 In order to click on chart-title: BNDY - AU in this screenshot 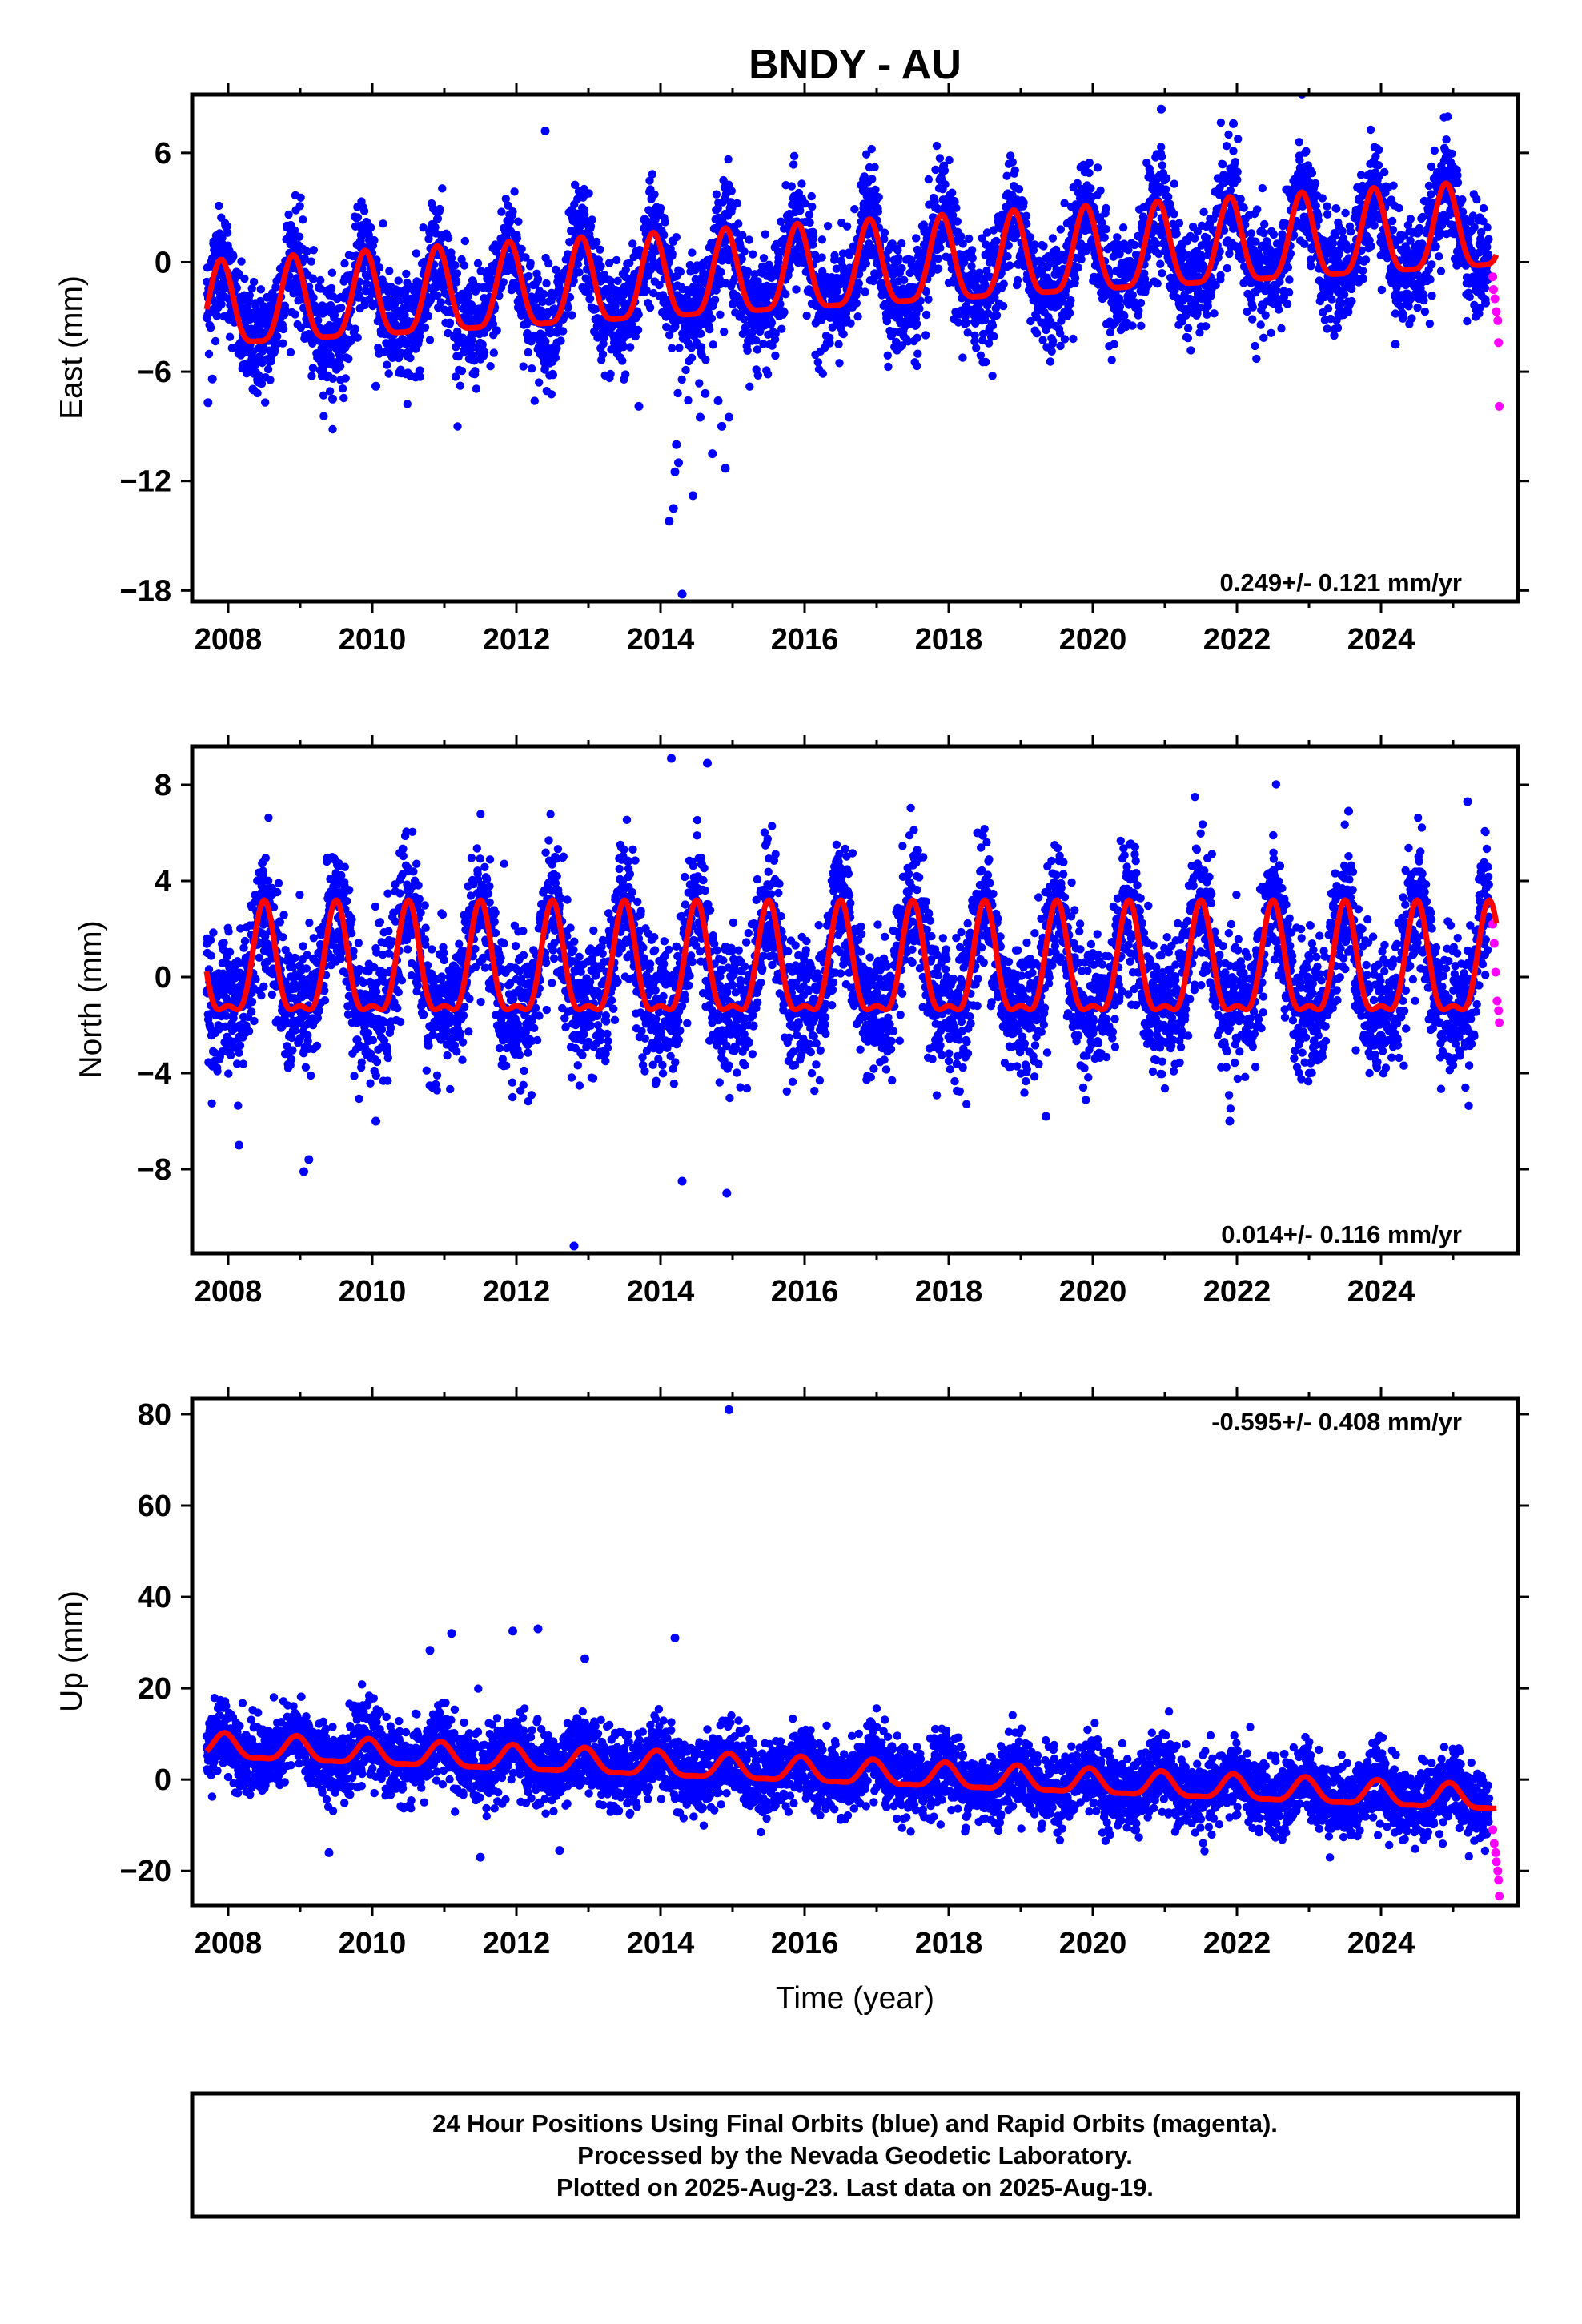, I will do `click(855, 65)`.